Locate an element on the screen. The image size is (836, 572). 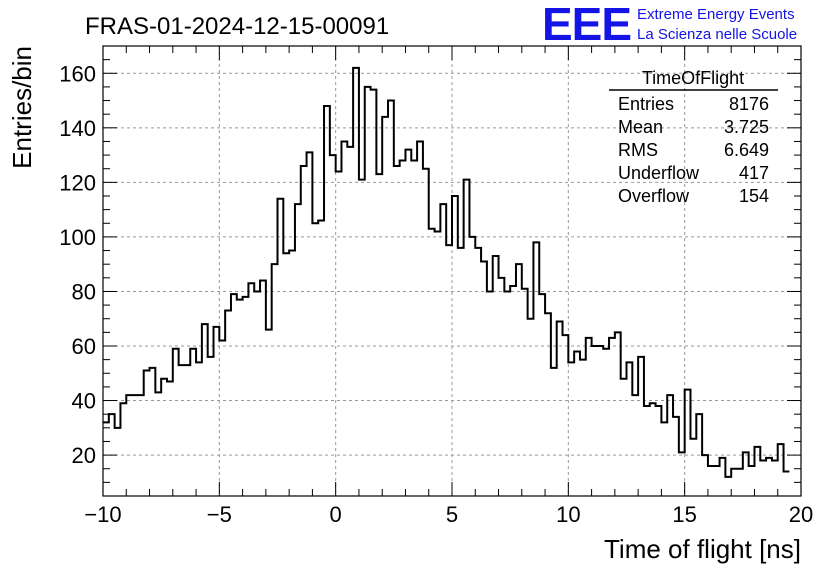
y-tick-label: 40 is located at coordinates (84, 401).